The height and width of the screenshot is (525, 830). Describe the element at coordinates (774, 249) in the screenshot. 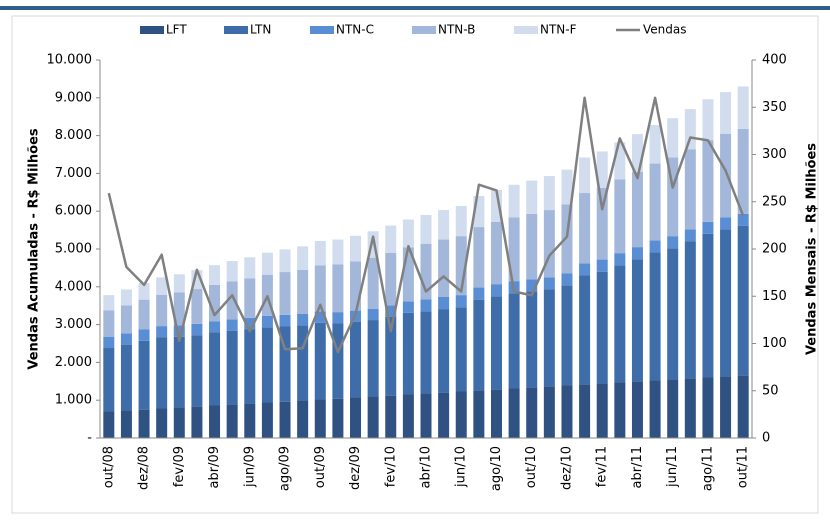

I see `y2-tick-label: 200` at that location.